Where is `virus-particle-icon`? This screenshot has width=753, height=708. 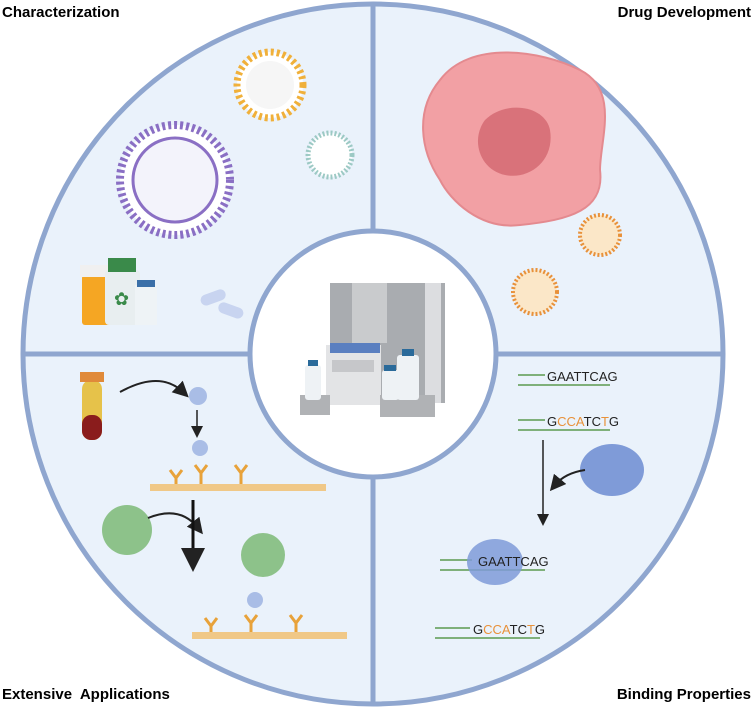
virus-particle-icon is located at coordinates (193, 541).